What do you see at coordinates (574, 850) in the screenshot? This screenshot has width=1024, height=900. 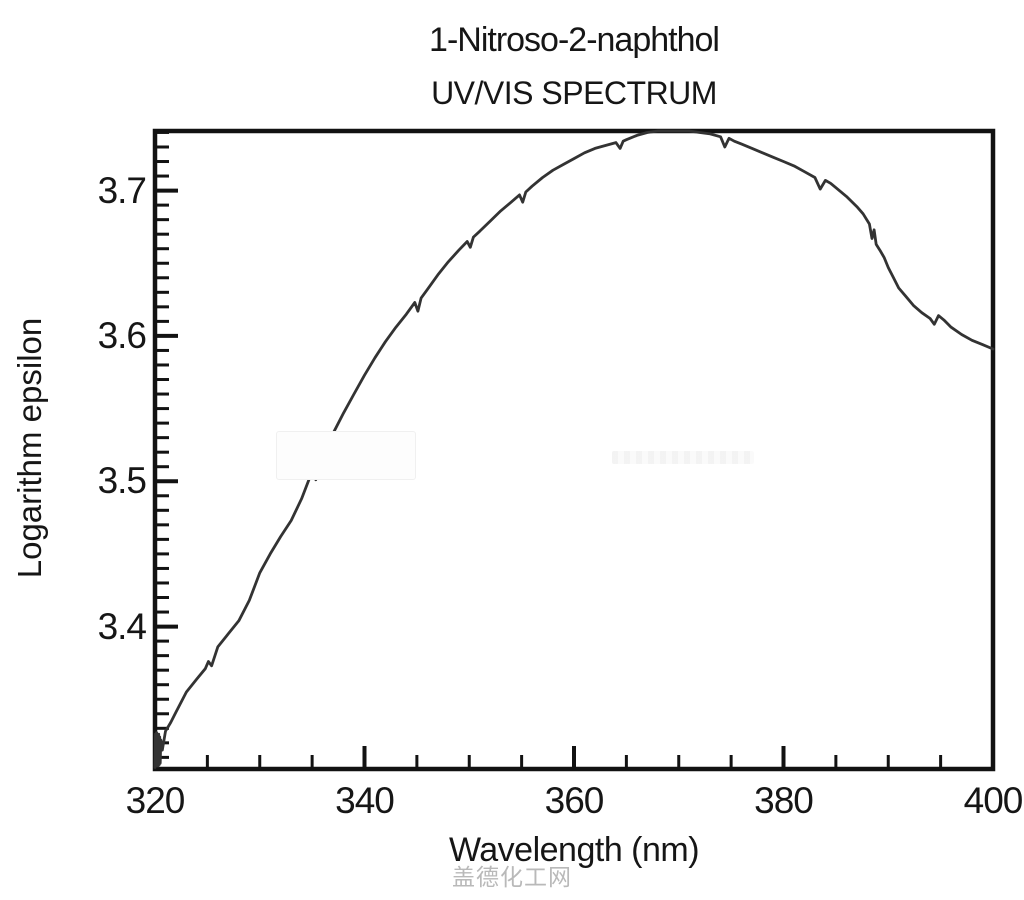 I see `x-axis-label: Wavelength (nm)` at bounding box center [574, 850].